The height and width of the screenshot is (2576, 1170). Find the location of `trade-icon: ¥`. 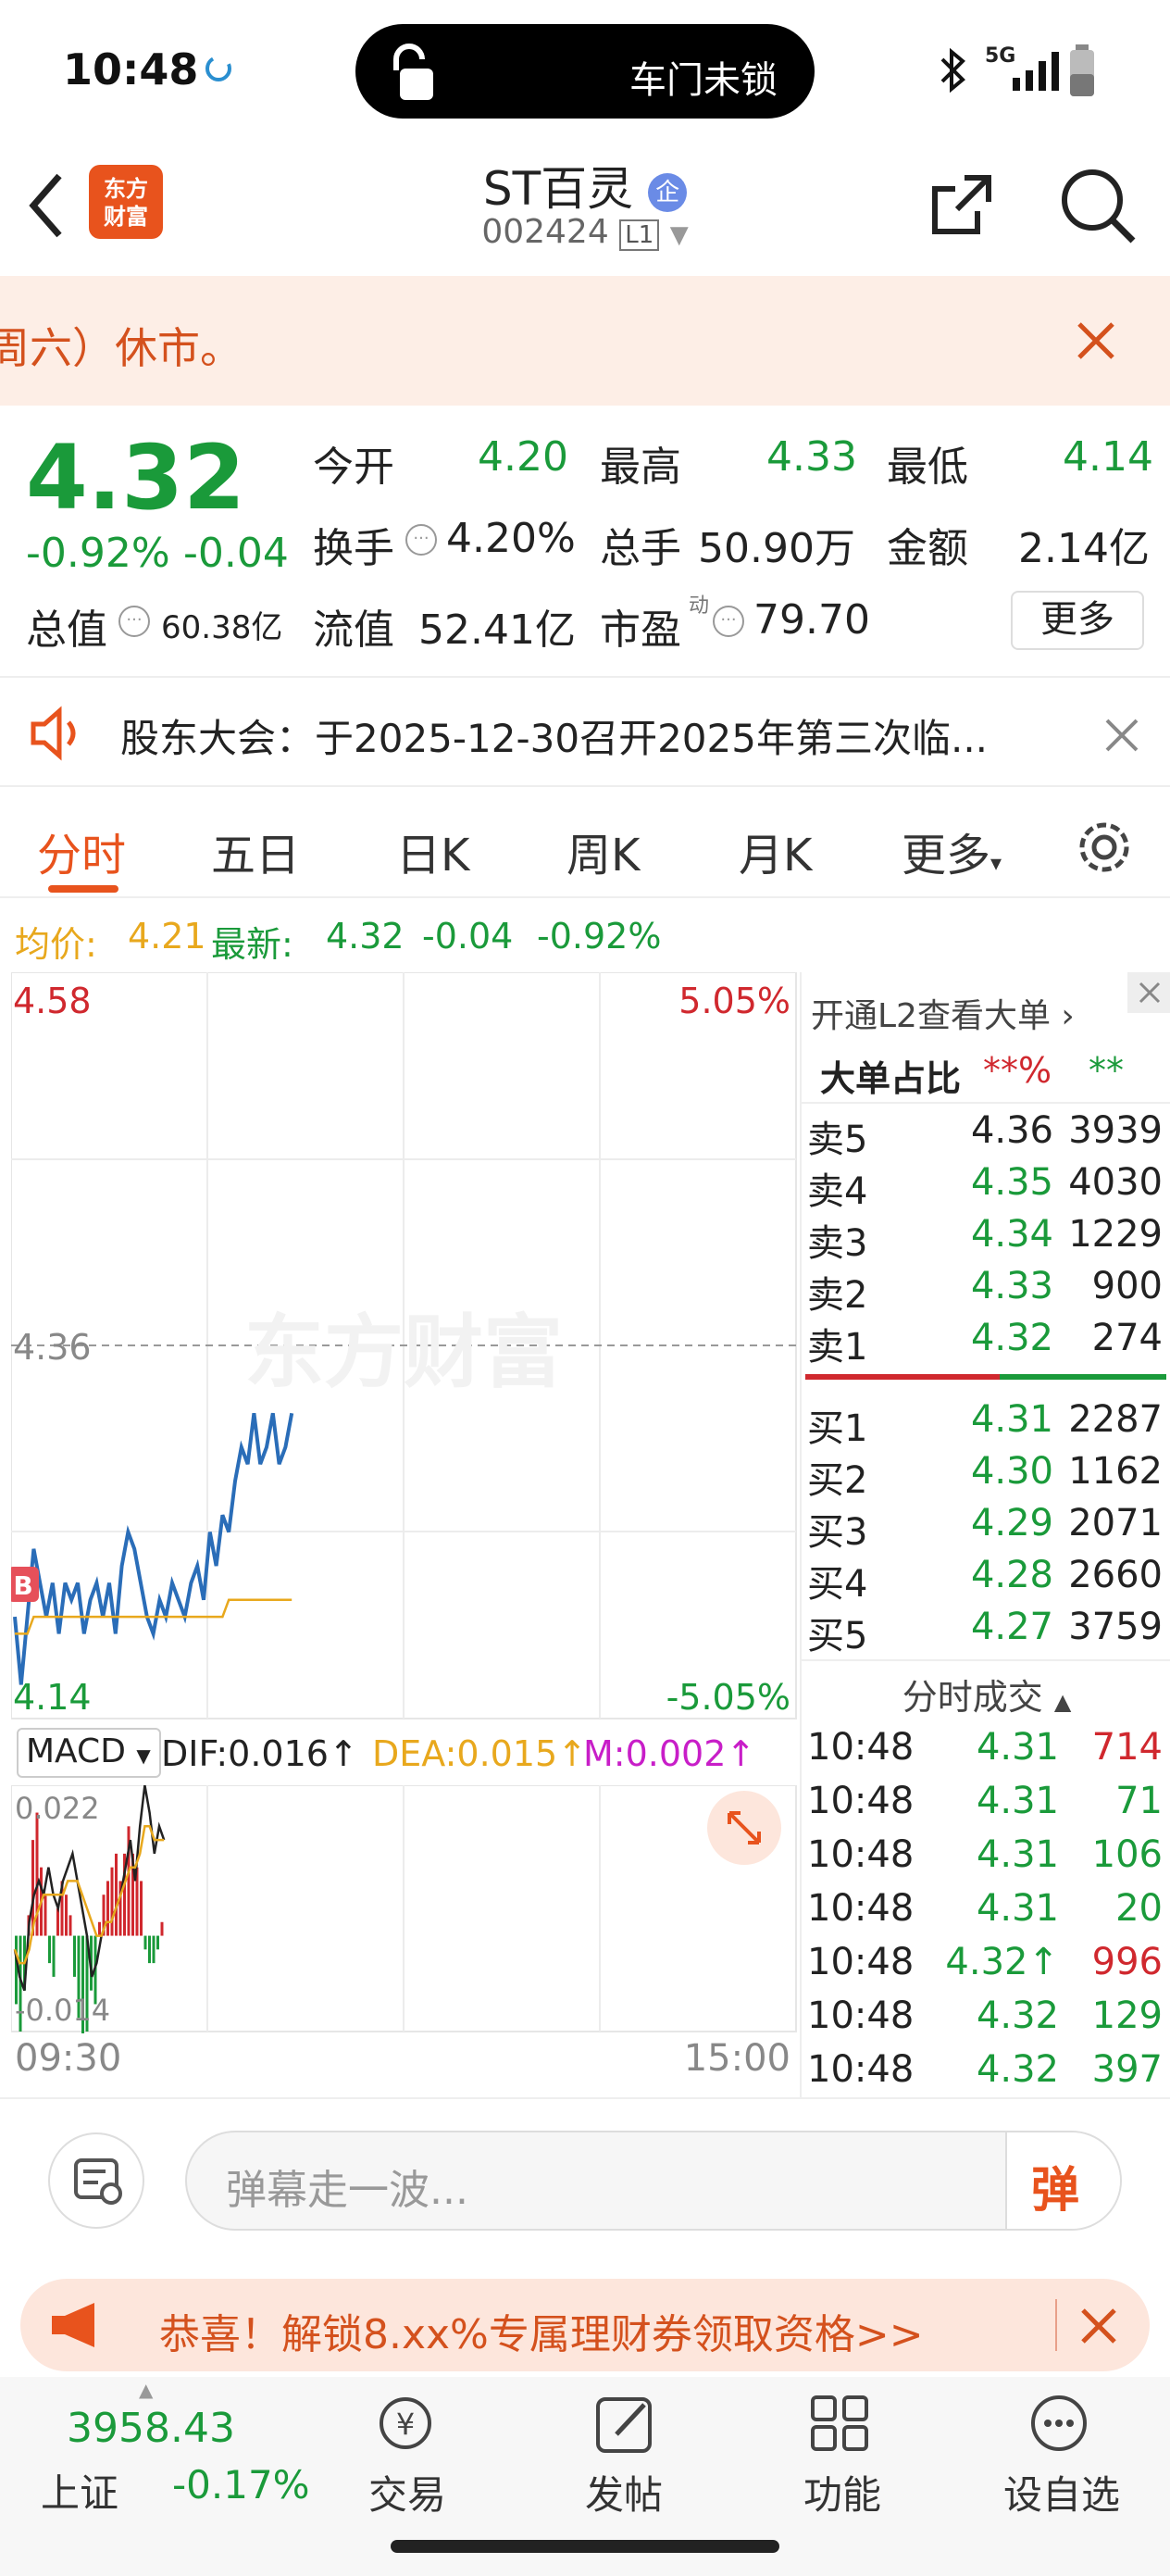

trade-icon: ¥ is located at coordinates (405, 2423).